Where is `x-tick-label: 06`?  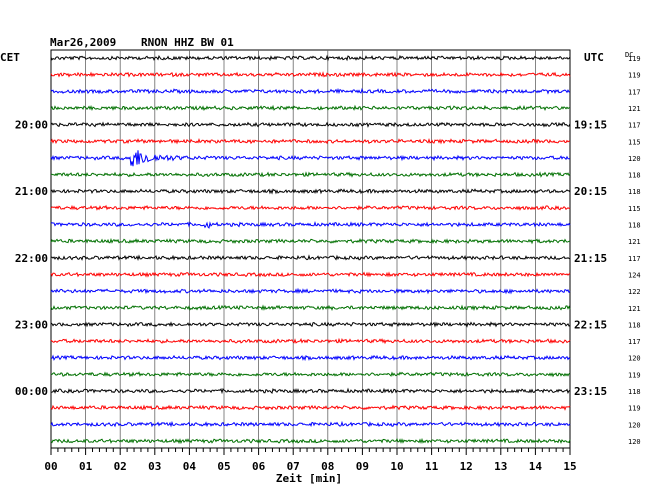 x-tick-label: 06 is located at coordinates (259, 466).